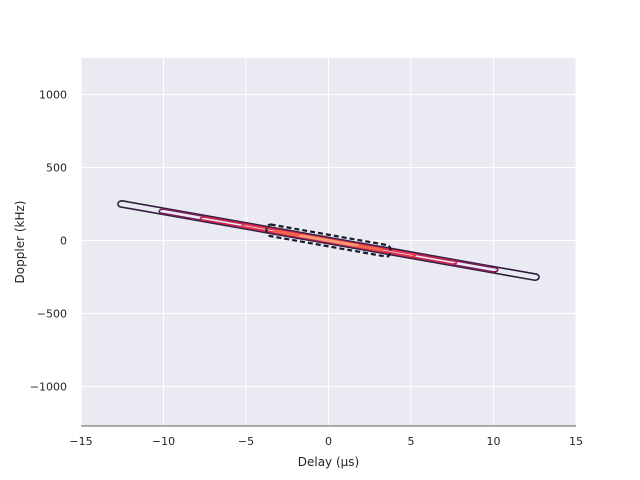 The height and width of the screenshot is (480, 640). I want to click on y-tick-label: 1000, so click(53, 95).